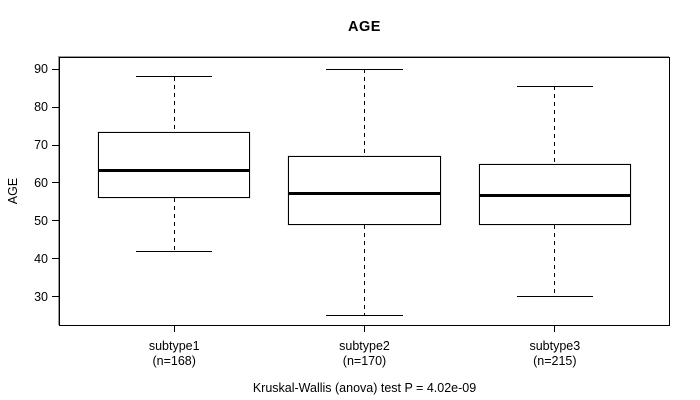  Describe the element at coordinates (364, 388) in the screenshot. I see `stat-test-caption: Kruskal-Wallis (anova) test P = 4.02e-09` at that location.